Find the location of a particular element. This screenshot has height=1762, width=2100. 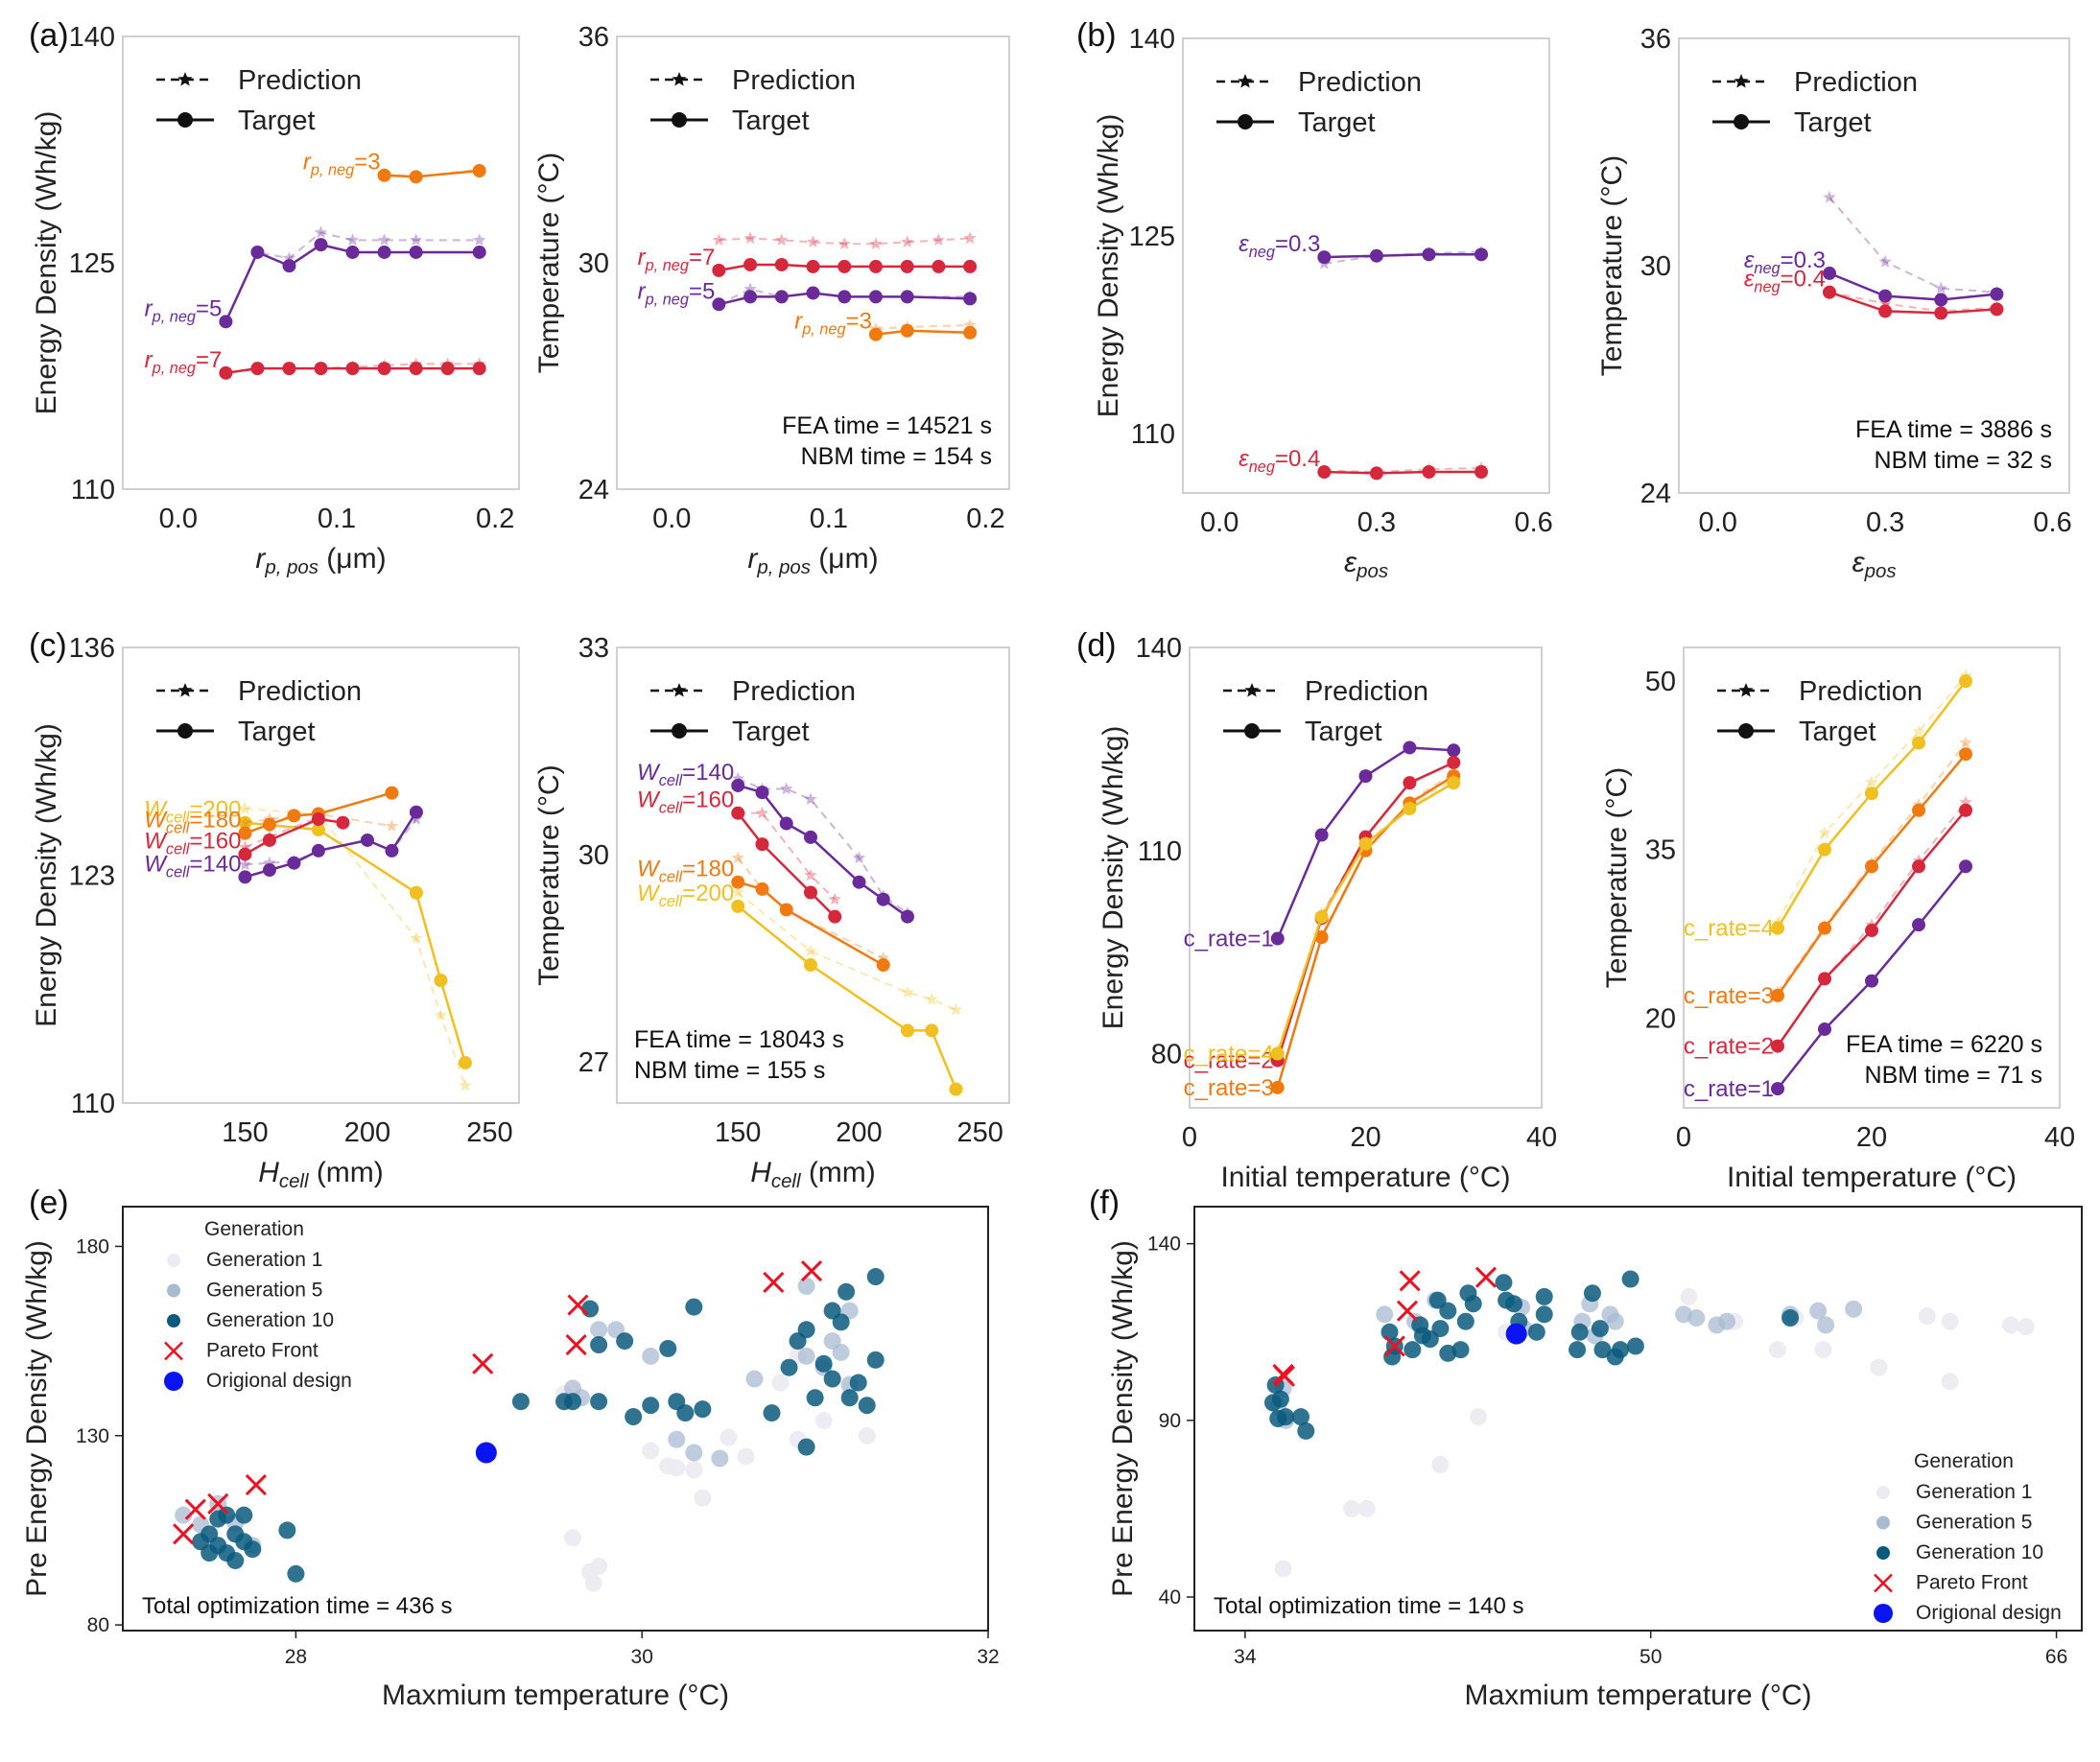

x-tick-label: 28 is located at coordinates (296, 1657).